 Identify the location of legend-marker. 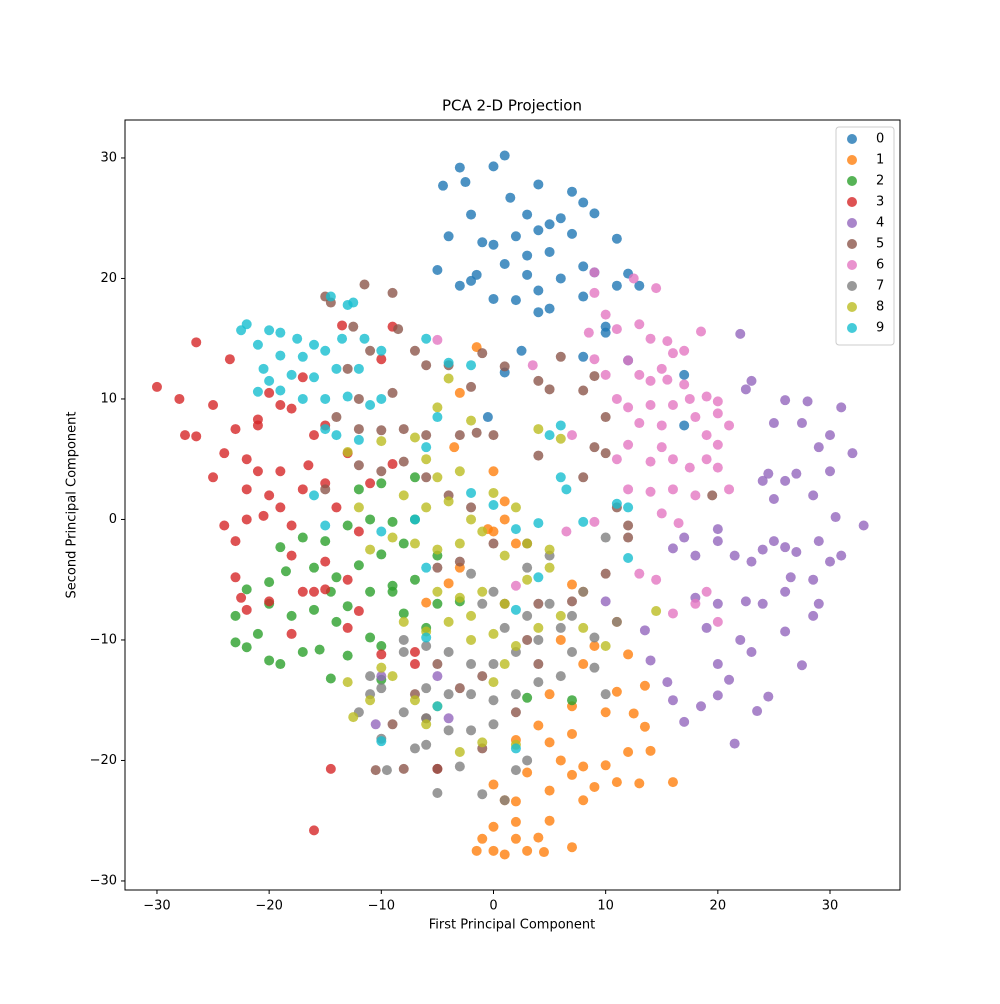
(852, 307).